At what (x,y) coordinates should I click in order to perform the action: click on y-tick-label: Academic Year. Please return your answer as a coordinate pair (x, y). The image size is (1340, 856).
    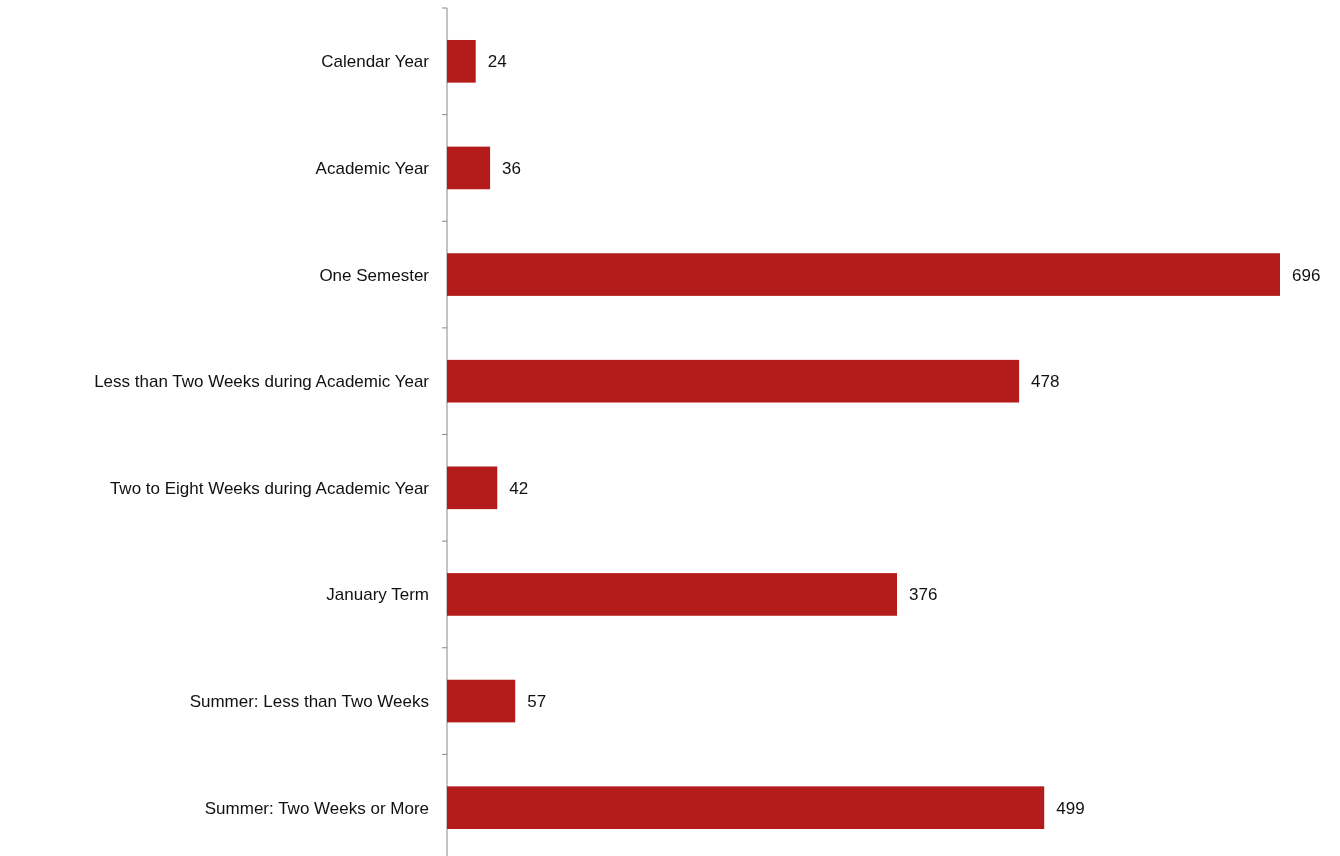
    Looking at the image, I should click on (372, 168).